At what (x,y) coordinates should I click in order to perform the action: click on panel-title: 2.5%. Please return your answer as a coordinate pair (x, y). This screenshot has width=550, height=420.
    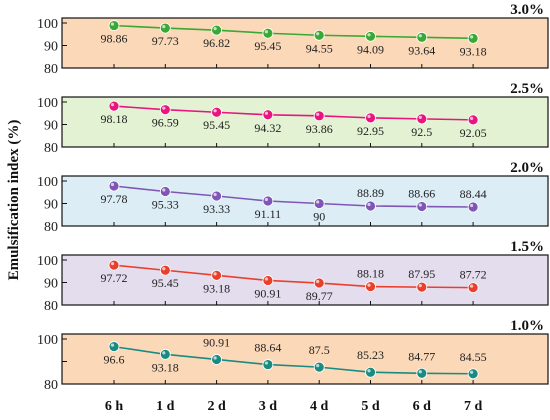
    Looking at the image, I should click on (527, 89).